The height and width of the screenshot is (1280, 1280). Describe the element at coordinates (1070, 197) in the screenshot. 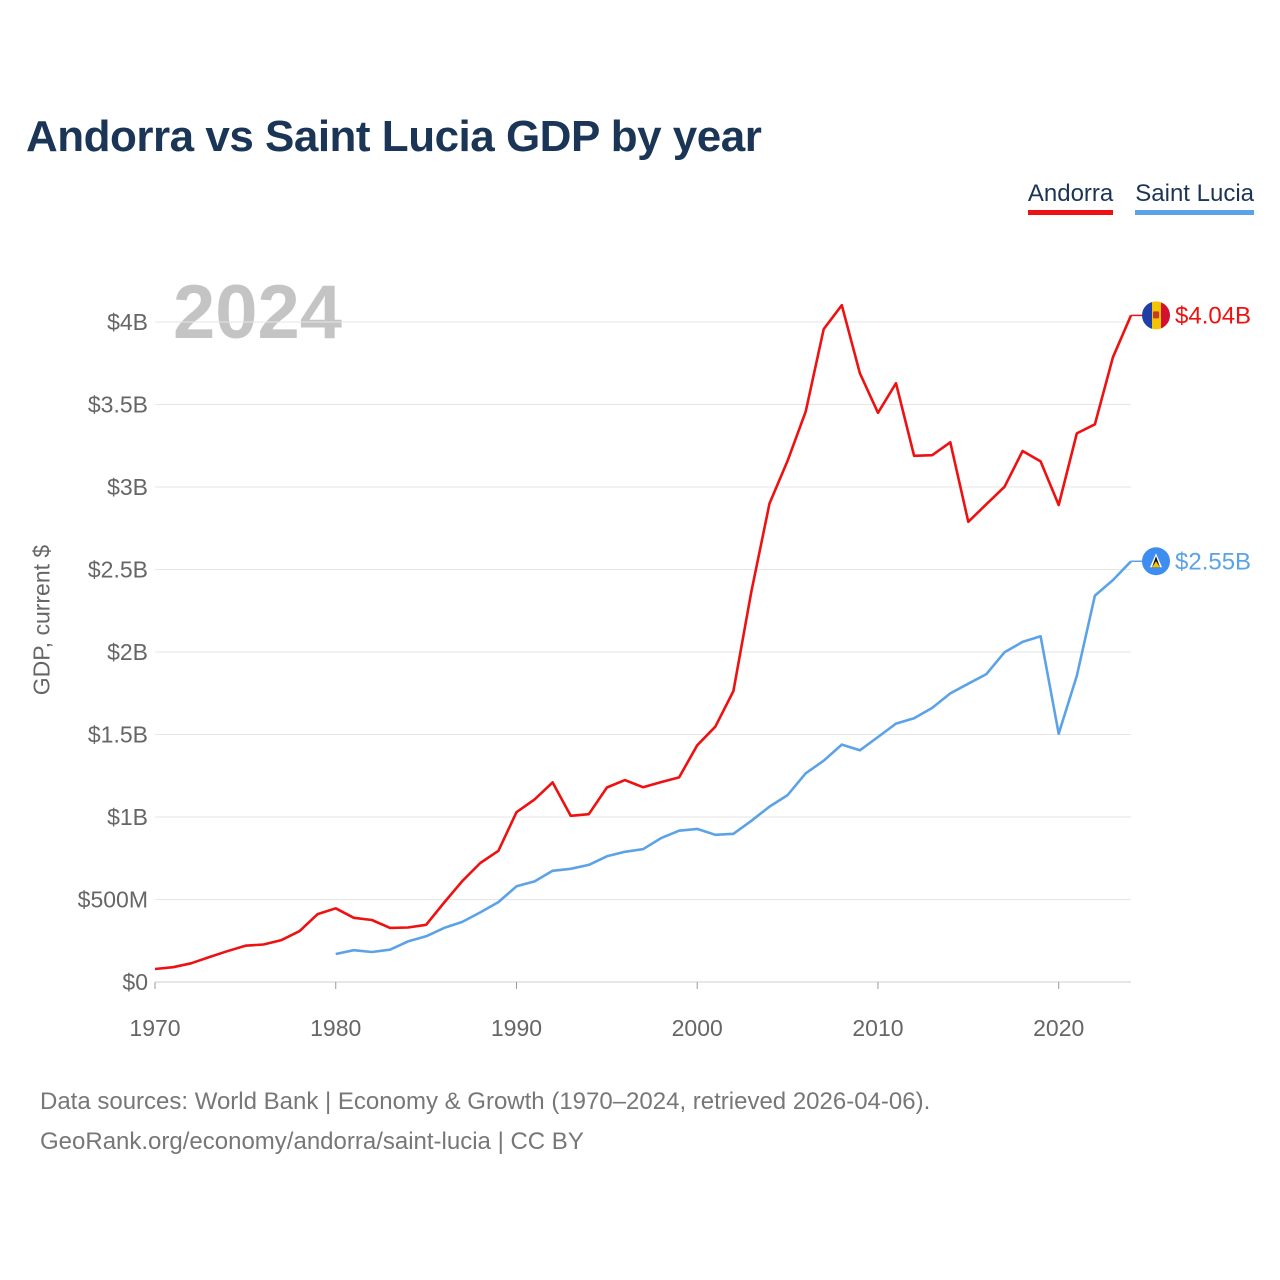

I see `legend-item-andorra: Andorra` at that location.